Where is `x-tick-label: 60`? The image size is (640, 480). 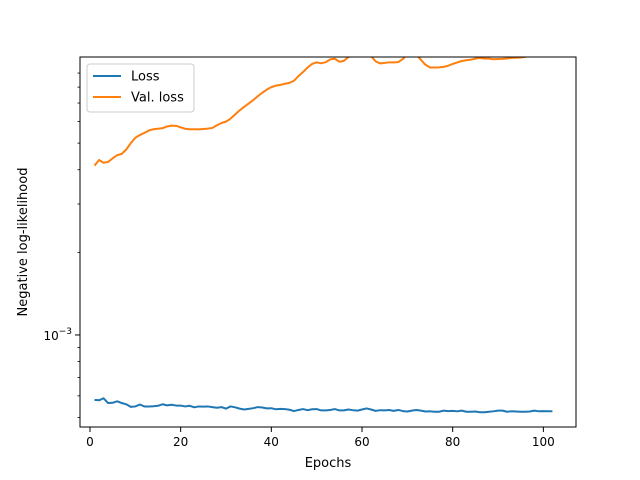 x-tick-label: 60 is located at coordinates (361, 442).